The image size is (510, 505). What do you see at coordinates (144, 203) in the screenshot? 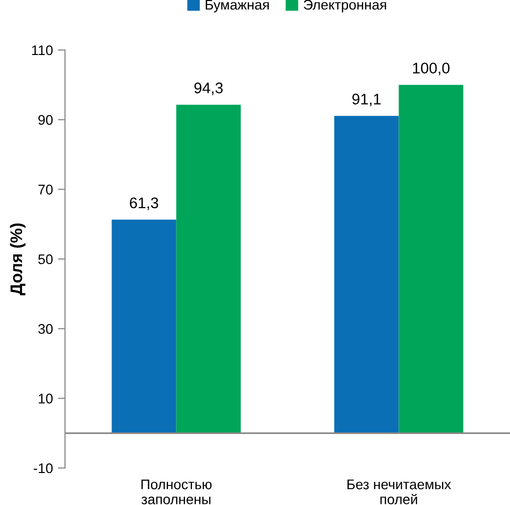
I see `data-label: 61,3` at bounding box center [144, 203].